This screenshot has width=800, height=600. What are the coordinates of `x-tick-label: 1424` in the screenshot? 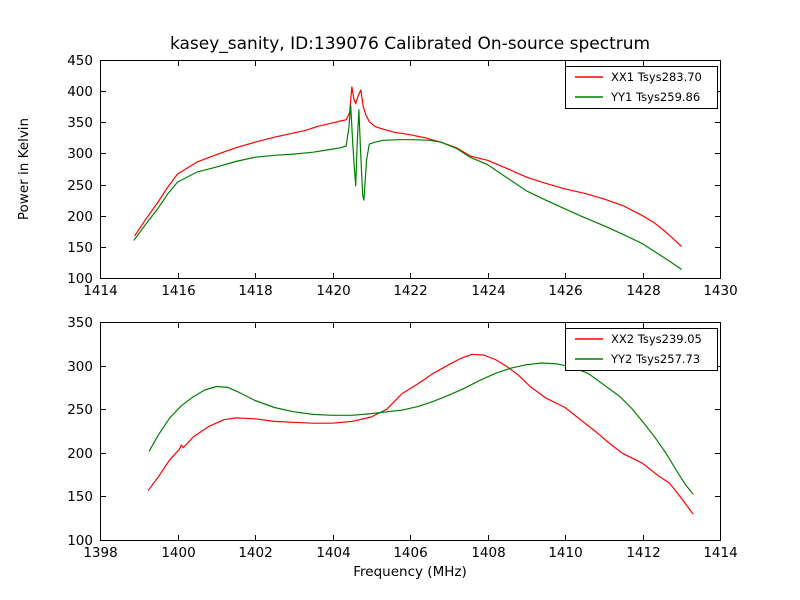 It's located at (488, 291).